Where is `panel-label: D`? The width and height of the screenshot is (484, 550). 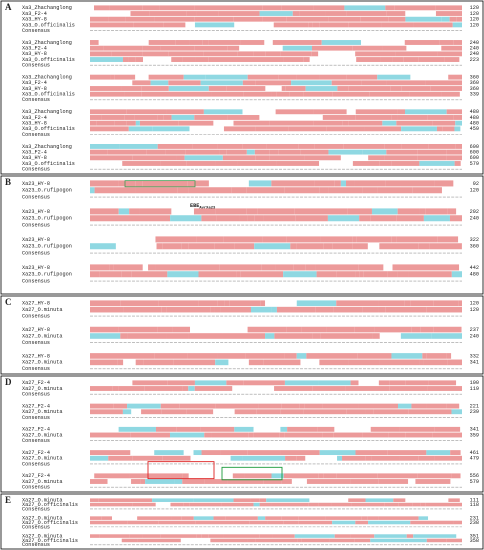 panel-label: D is located at coordinates (8, 382).